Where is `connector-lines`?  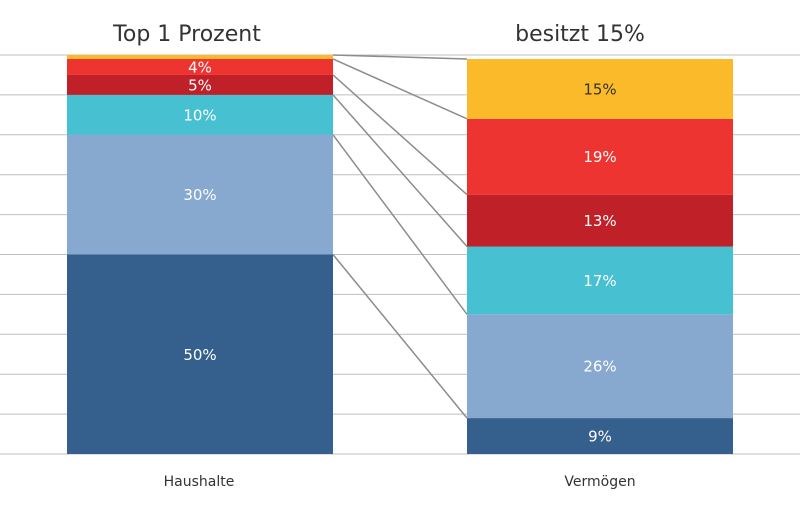 connector-lines is located at coordinates (400, 236).